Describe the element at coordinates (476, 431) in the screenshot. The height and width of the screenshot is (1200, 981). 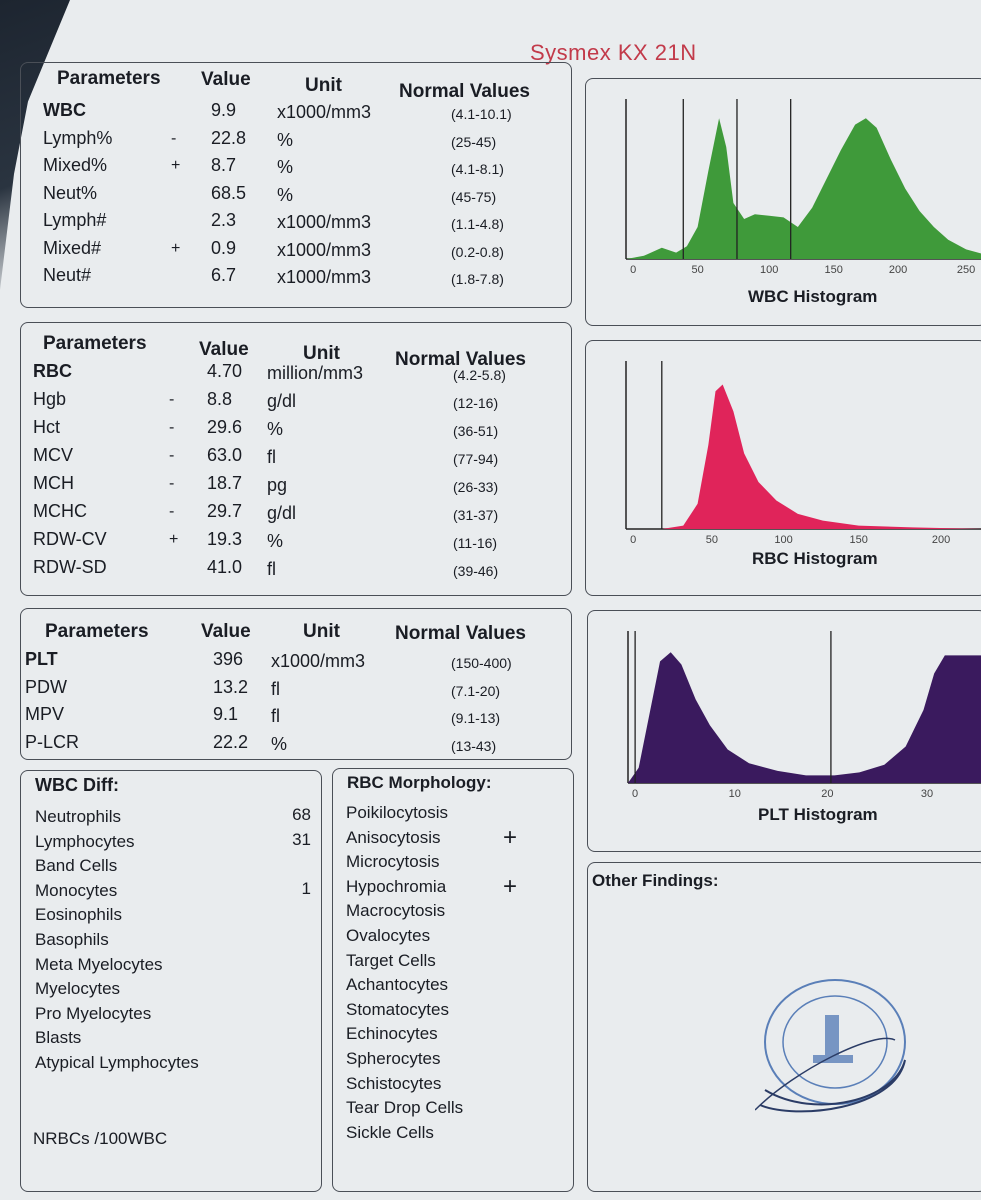
I see `param-normal-range: (36-51)` at that location.